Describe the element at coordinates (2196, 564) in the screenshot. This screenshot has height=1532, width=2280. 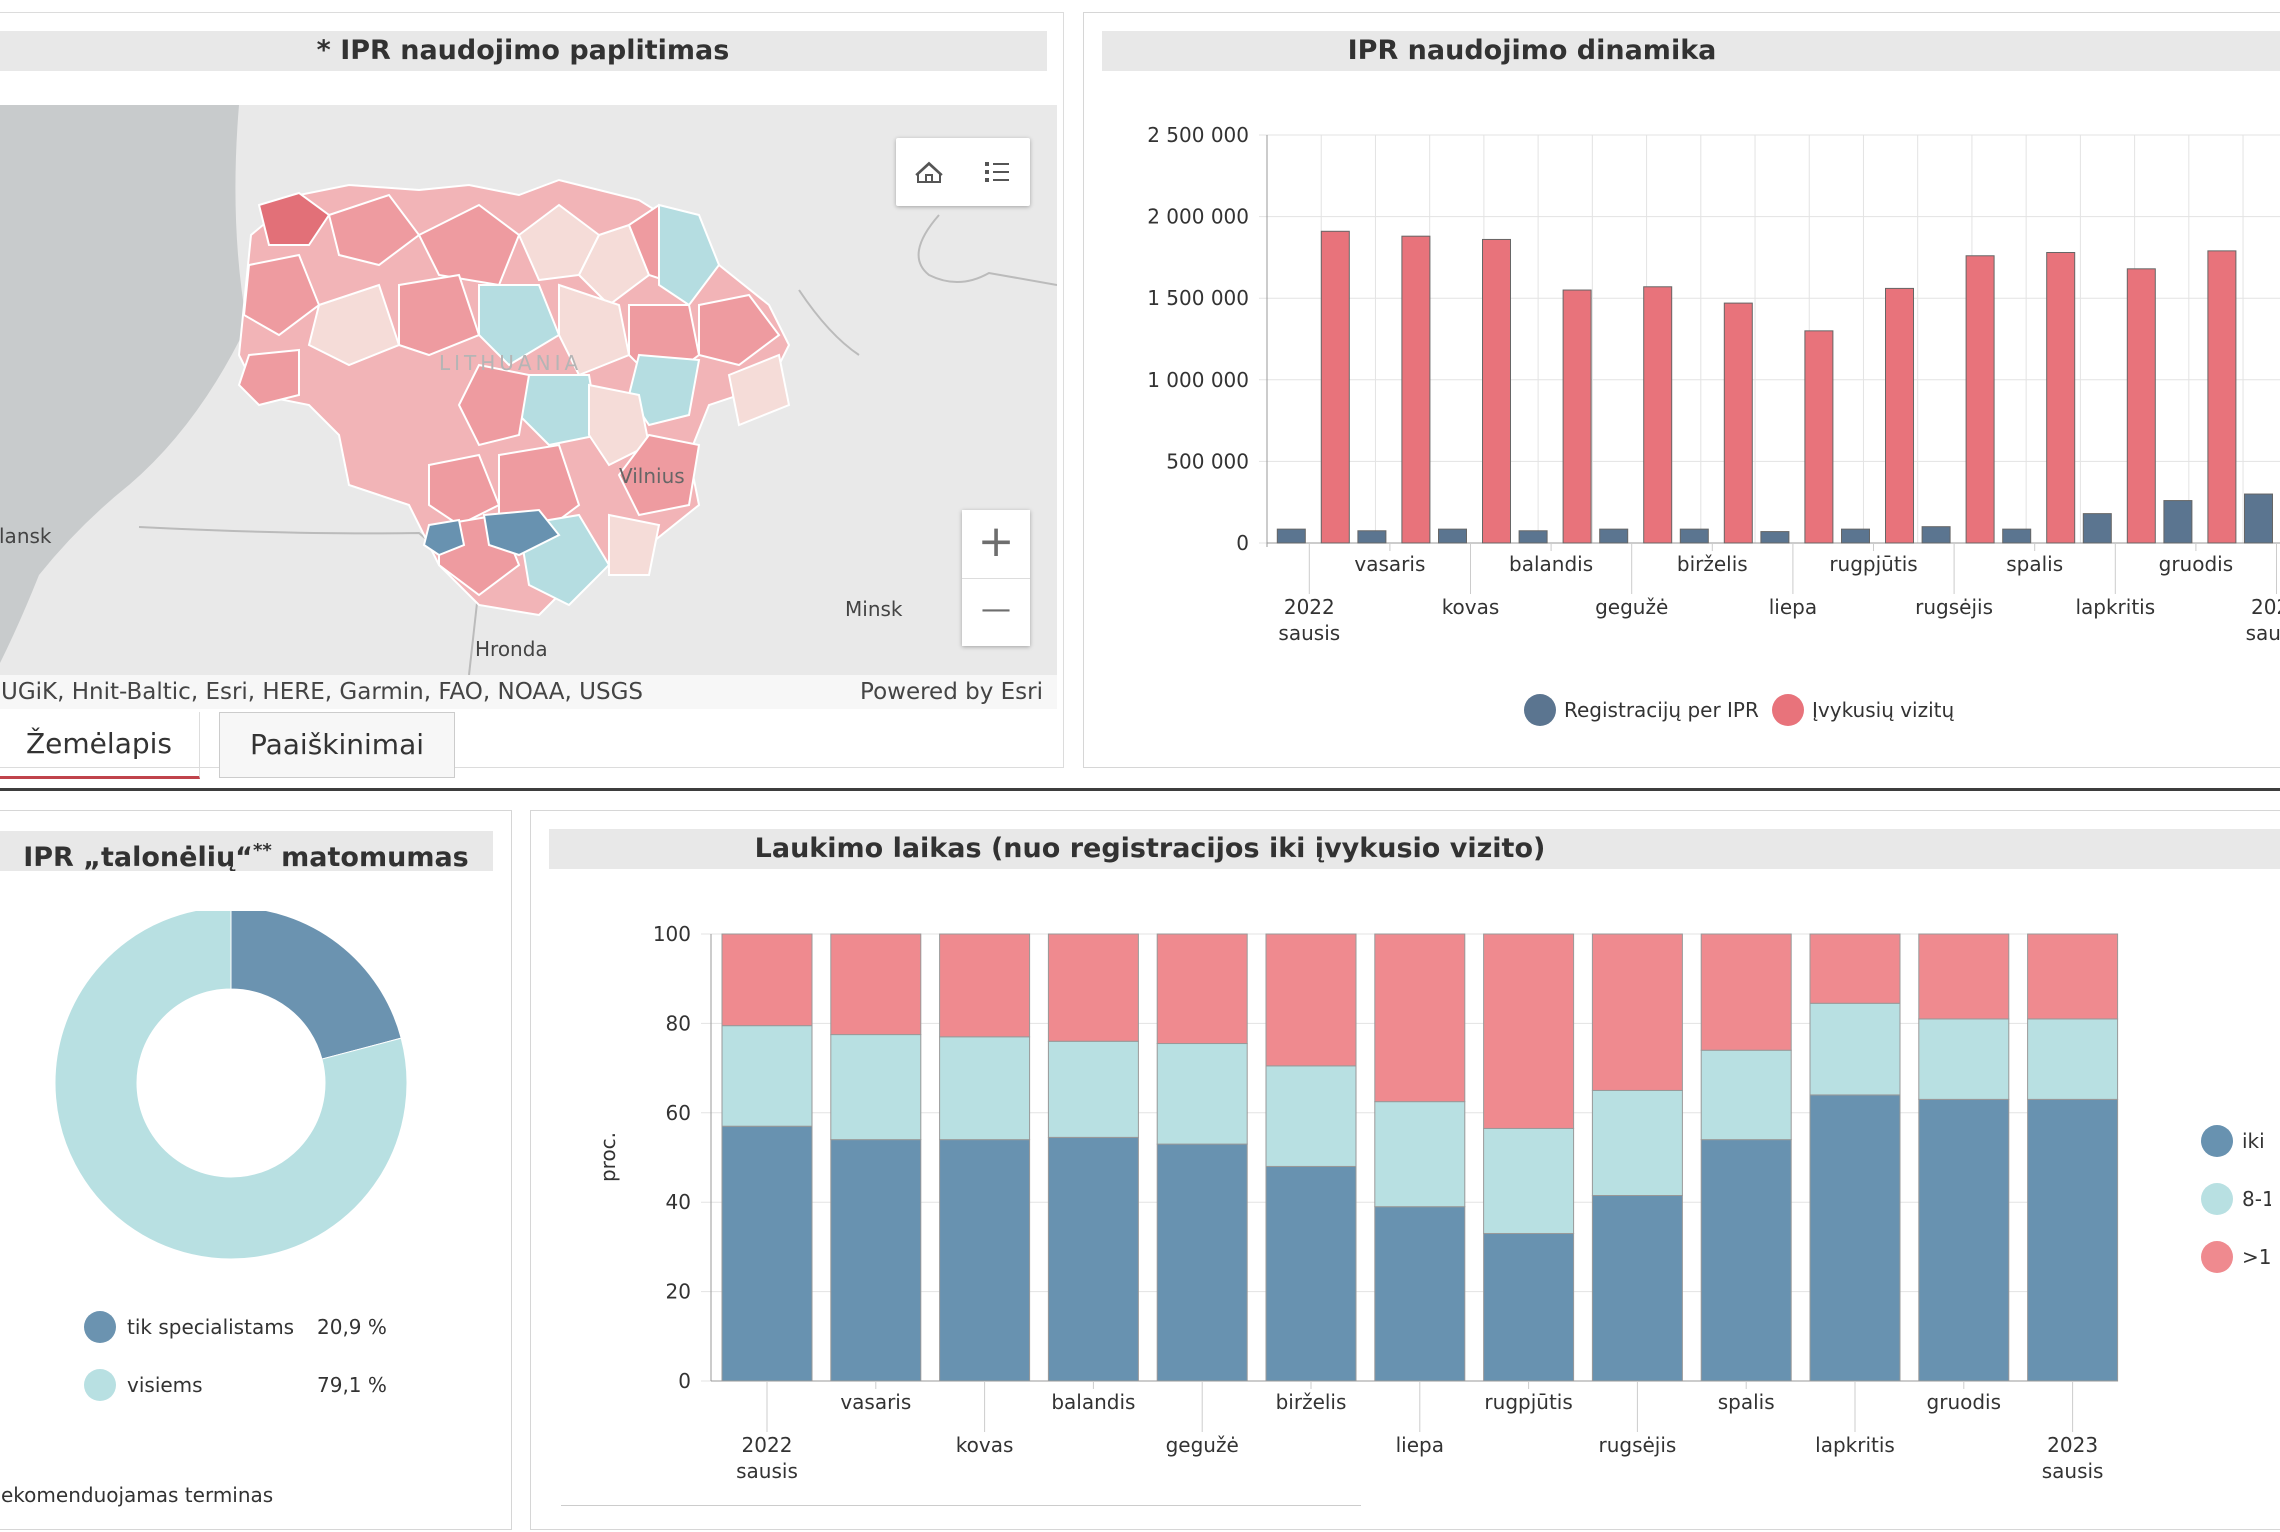
I see `x-tick-label: gruodis` at that location.